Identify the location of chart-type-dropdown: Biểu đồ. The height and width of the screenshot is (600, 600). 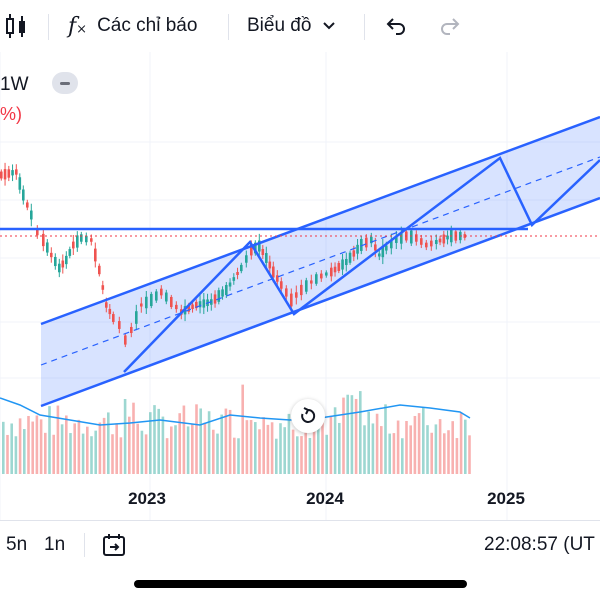
(292, 26).